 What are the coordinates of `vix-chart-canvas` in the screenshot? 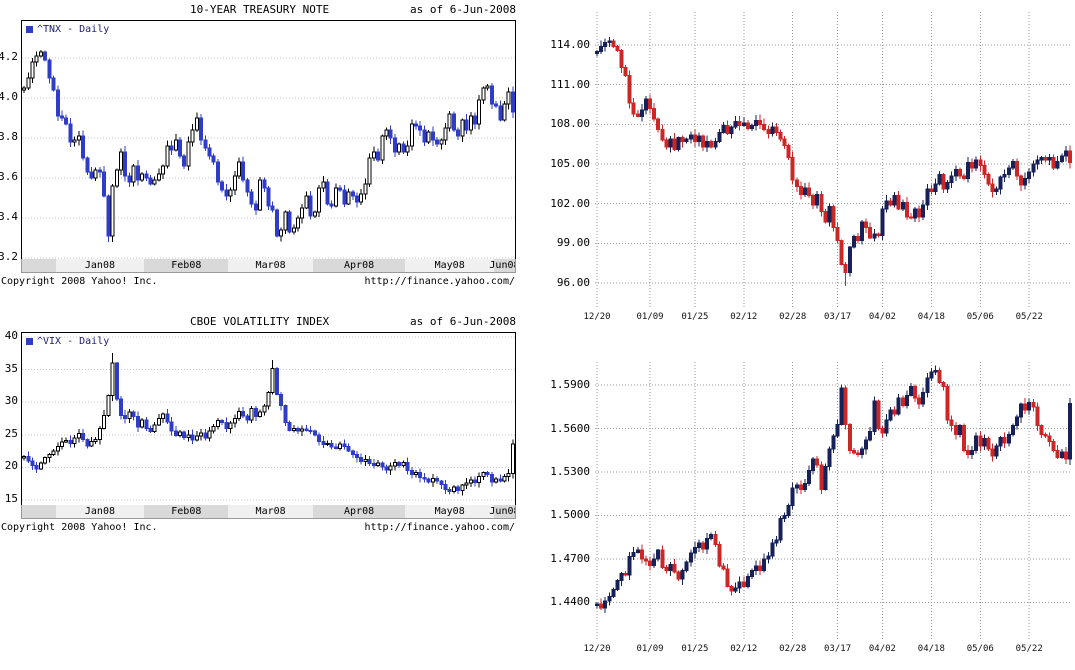 It's located at (268, 418).